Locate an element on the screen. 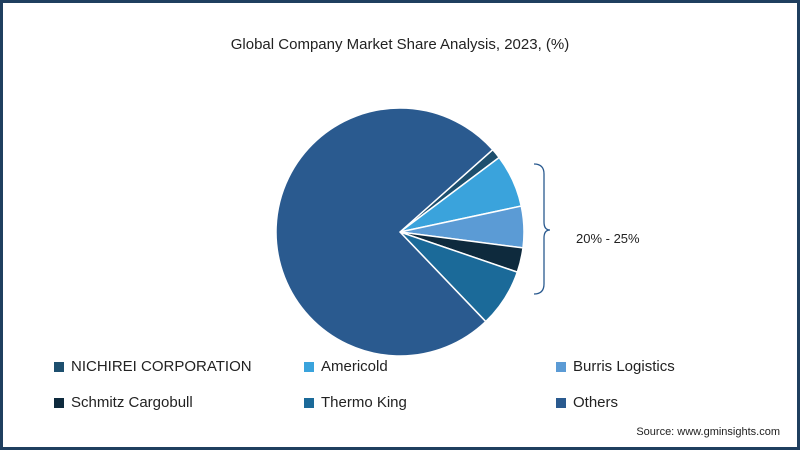 The width and height of the screenshot is (800, 450). legend-item: Thermo King is located at coordinates (355, 402).